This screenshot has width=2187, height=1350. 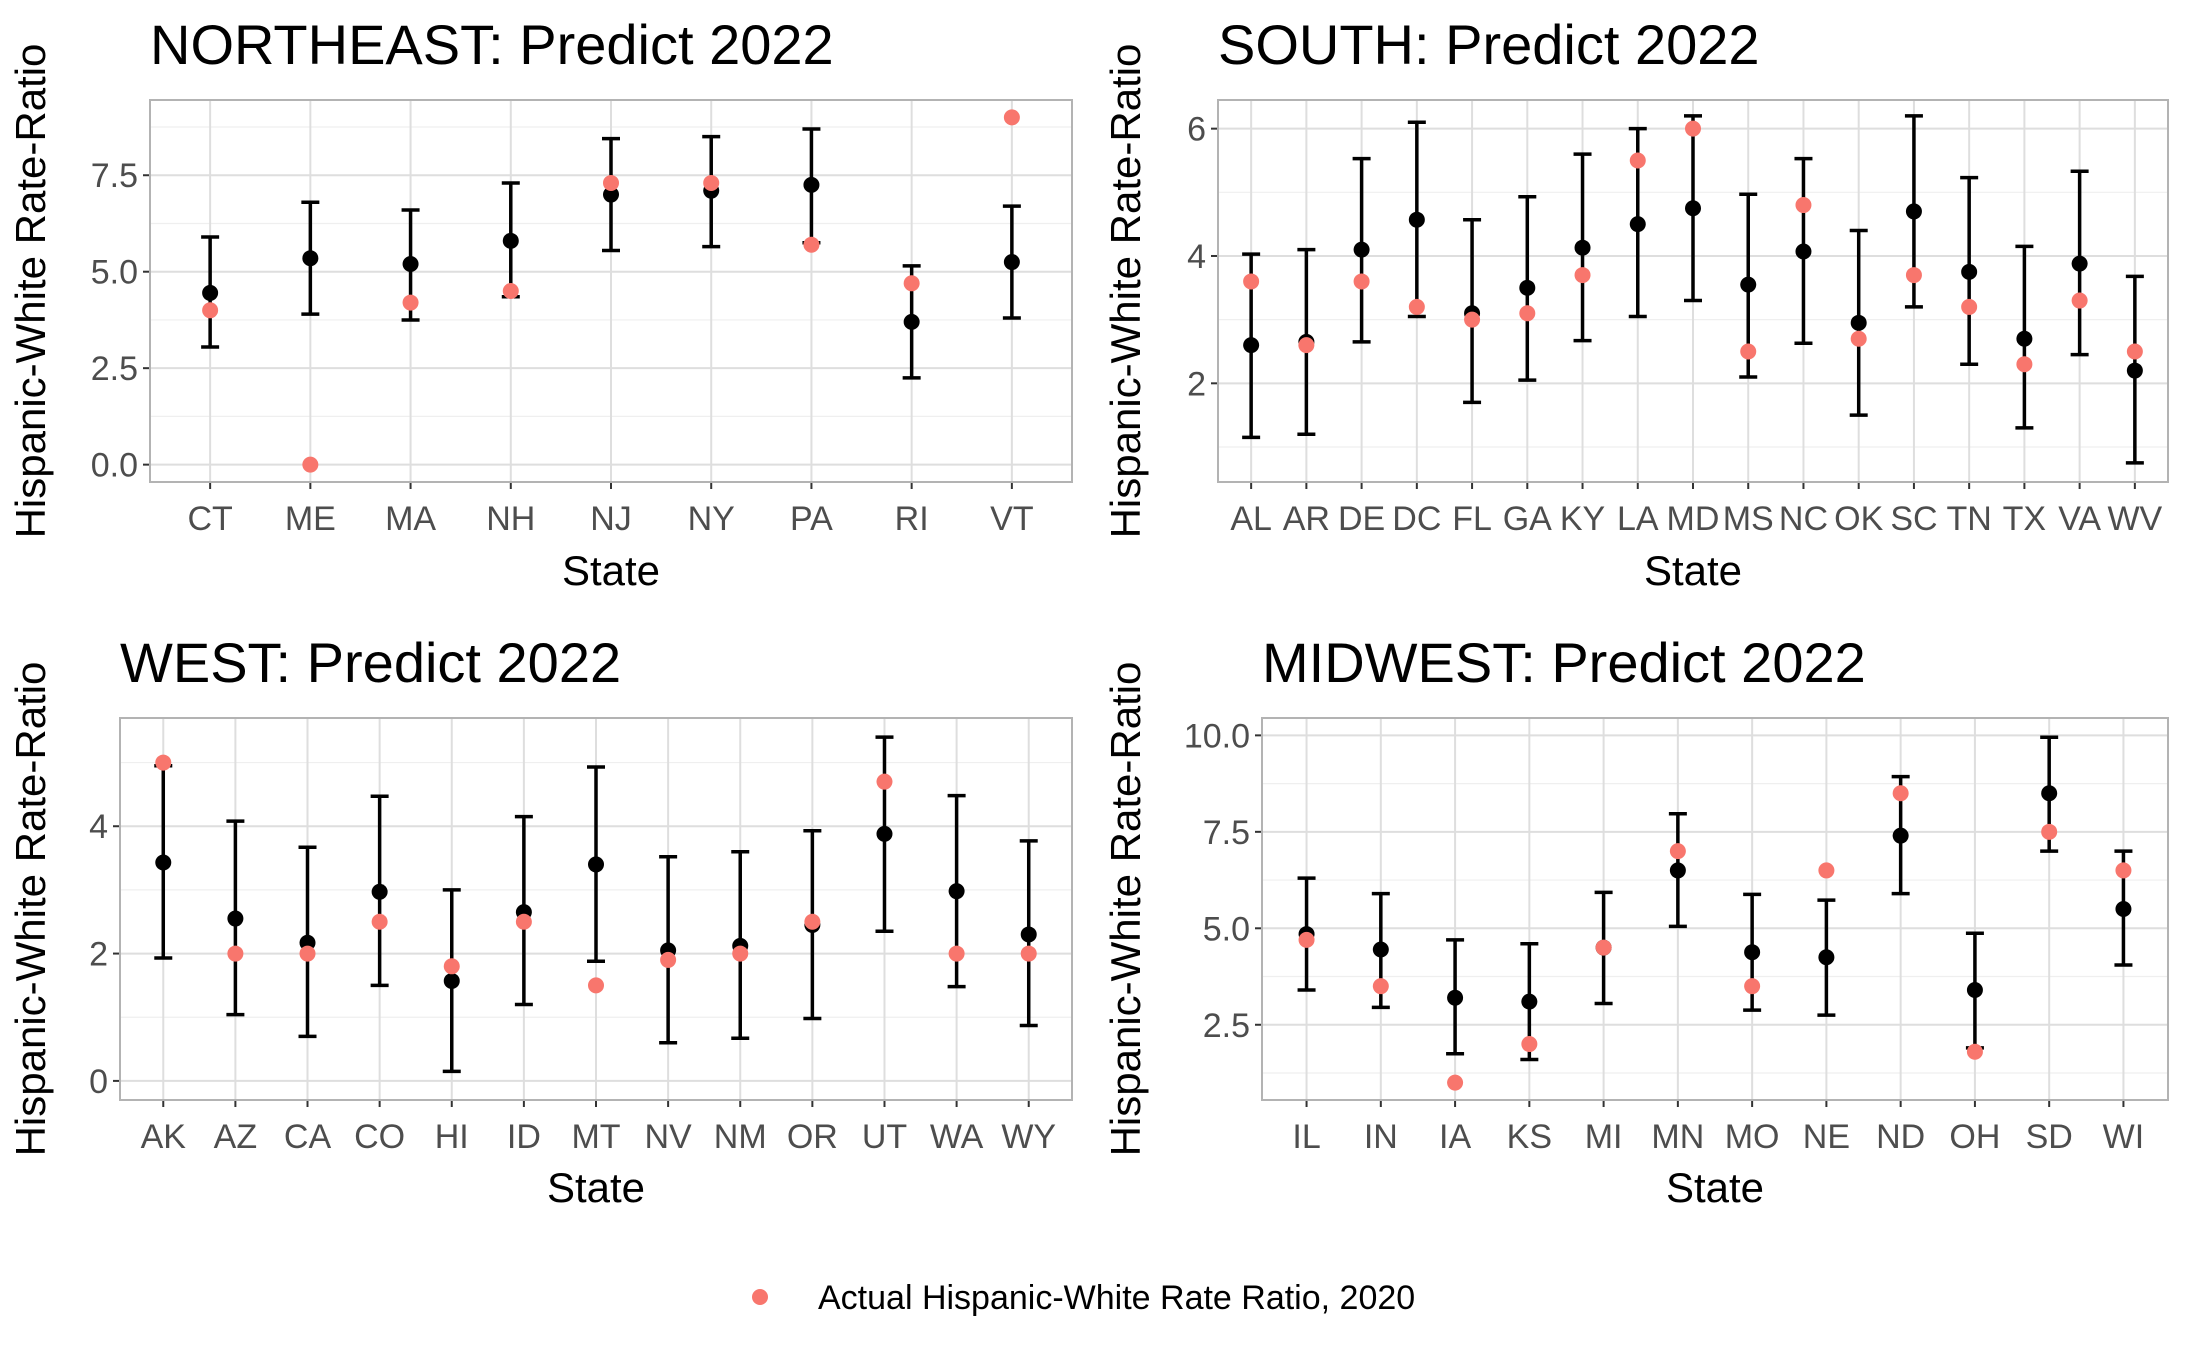 What do you see at coordinates (1803, 251) in the screenshot?
I see `predicted-point-nc` at bounding box center [1803, 251].